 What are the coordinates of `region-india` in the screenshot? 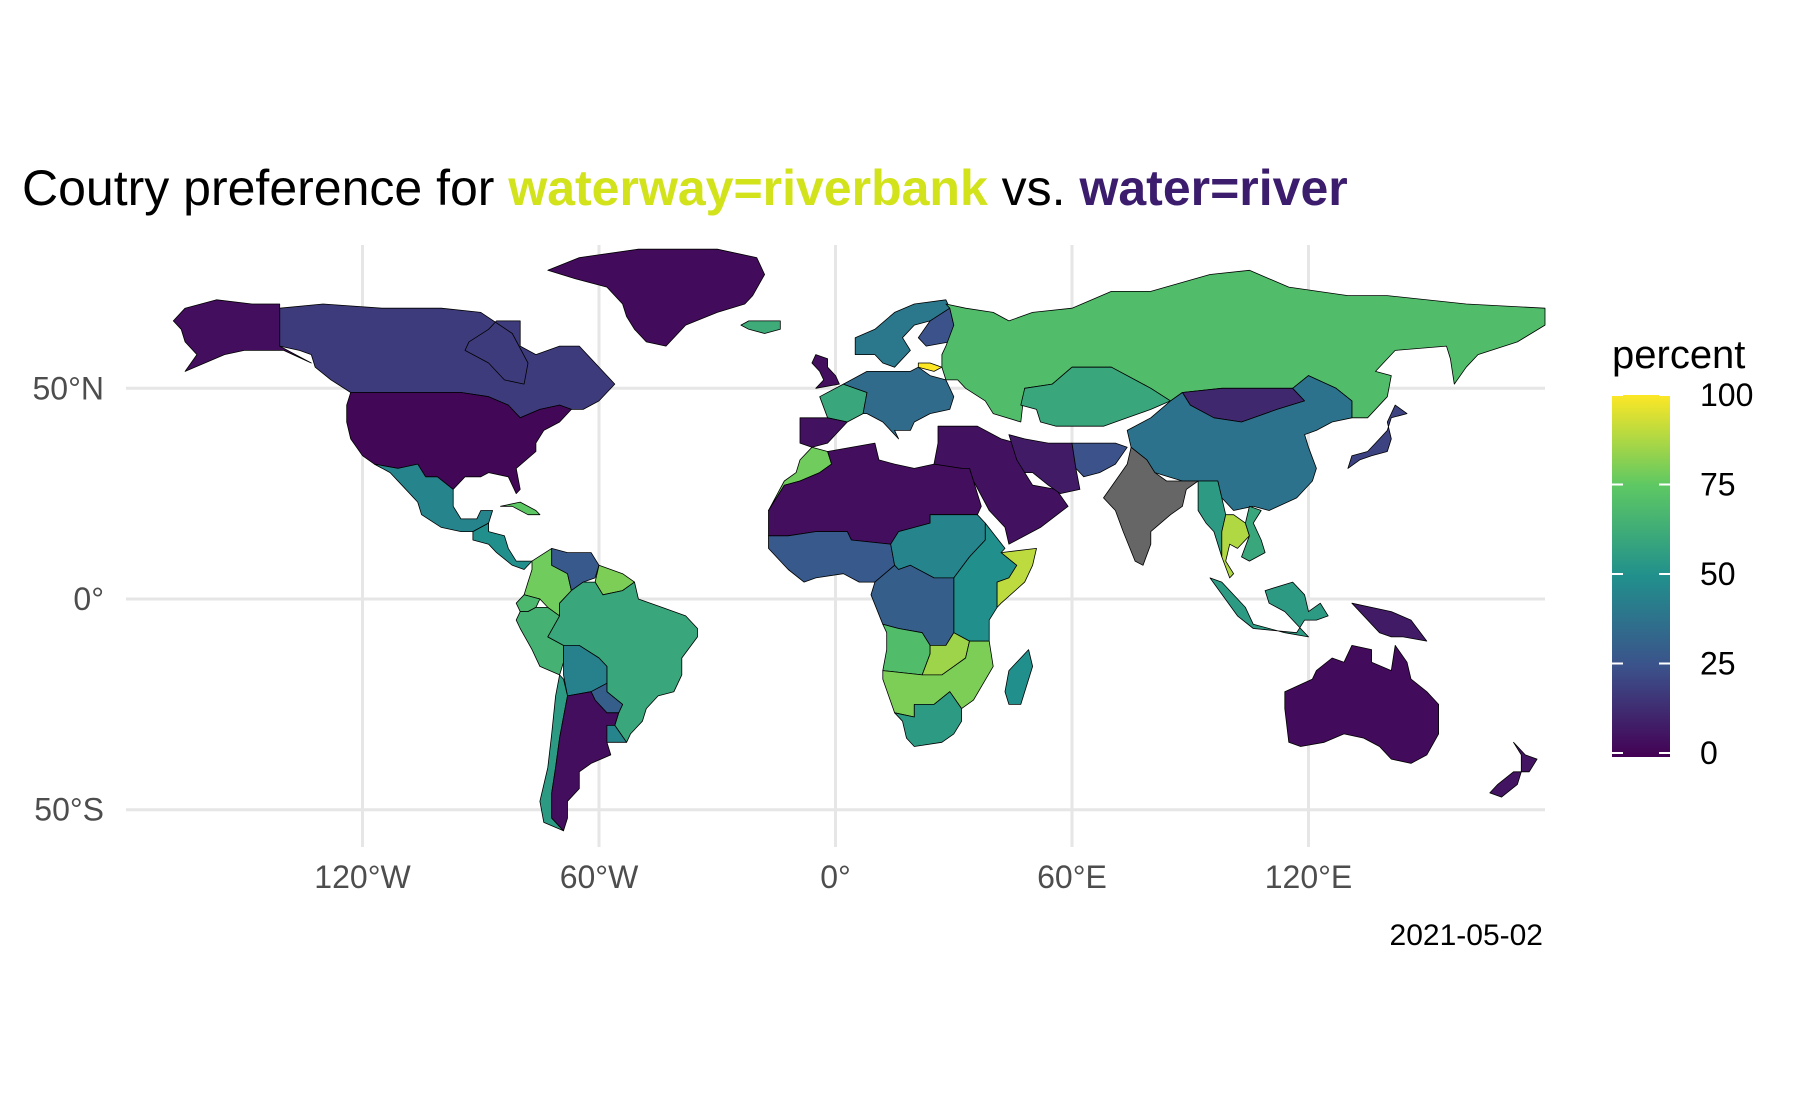 It's located at (1151, 506).